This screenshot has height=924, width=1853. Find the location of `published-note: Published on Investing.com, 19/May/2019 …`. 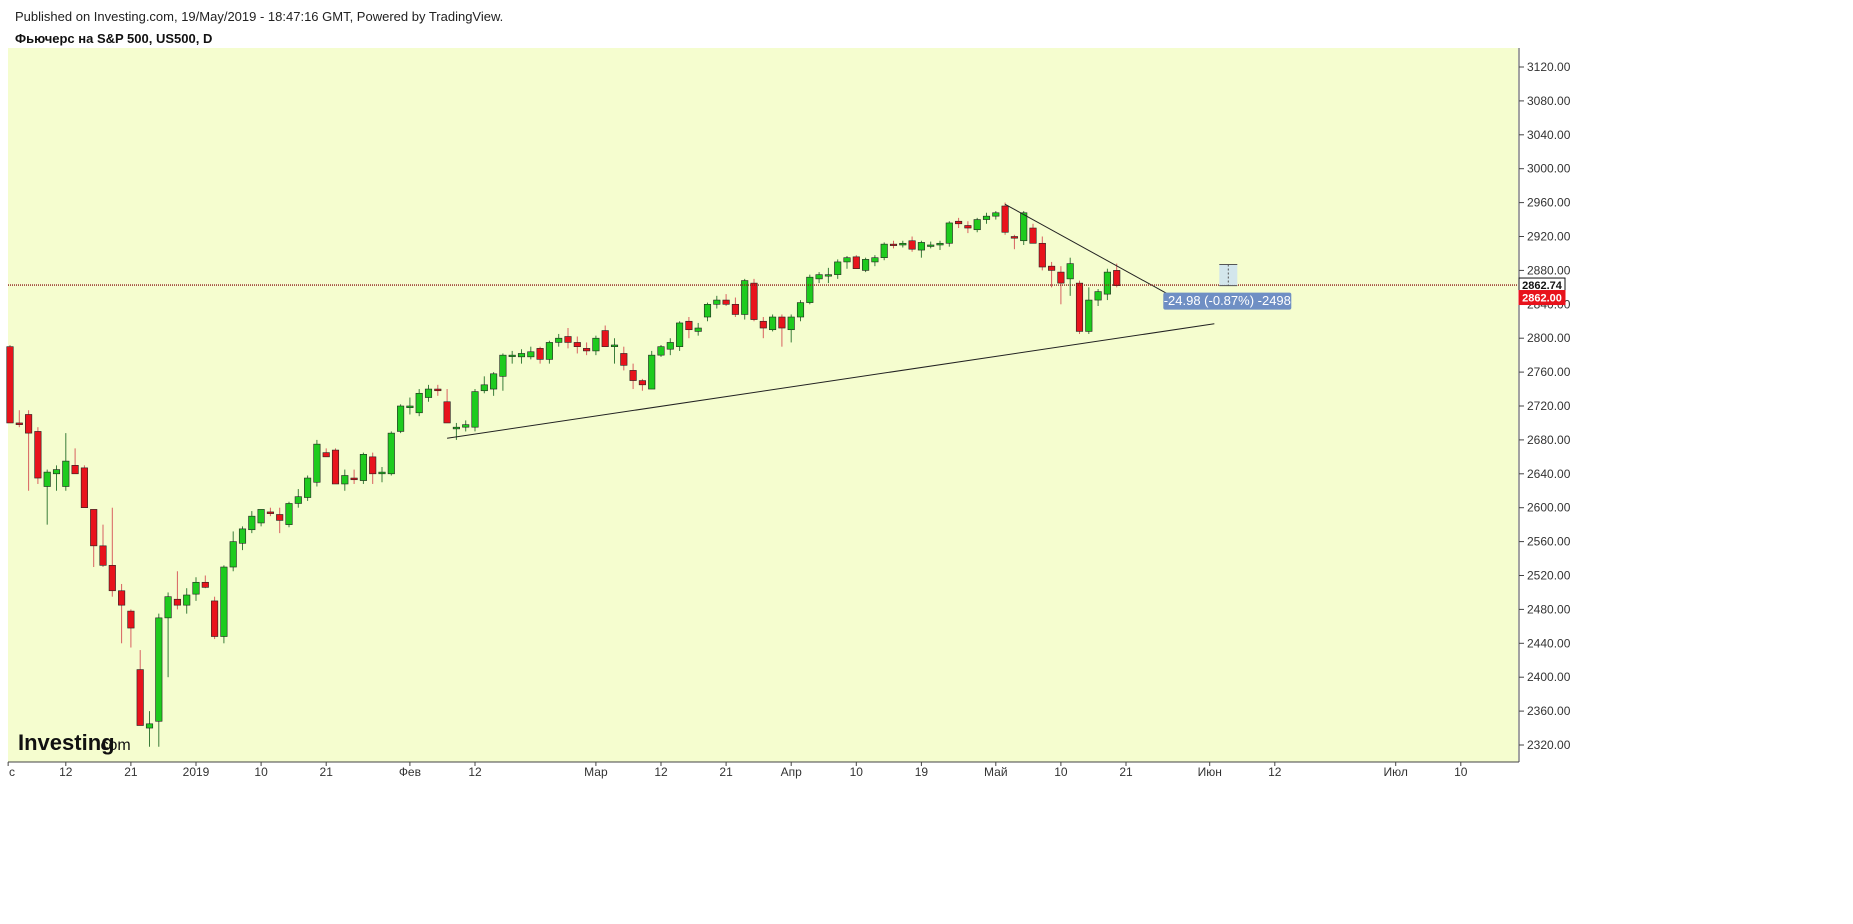

published-note: Published on Investing.com, 19/May/2019 … is located at coordinates (259, 16).